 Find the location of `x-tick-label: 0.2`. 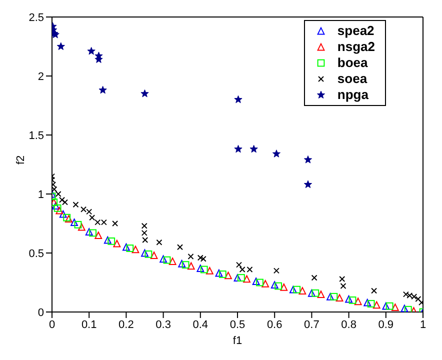

x-tick-label: 0.2 is located at coordinates (126, 324).